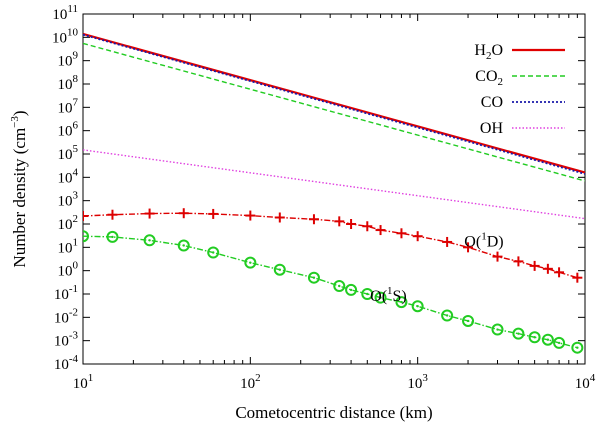 Image resolution: width=600 pixels, height=426 pixels. Describe the element at coordinates (68, 223) in the screenshot. I see `y-tick-label: 10²` at that location.